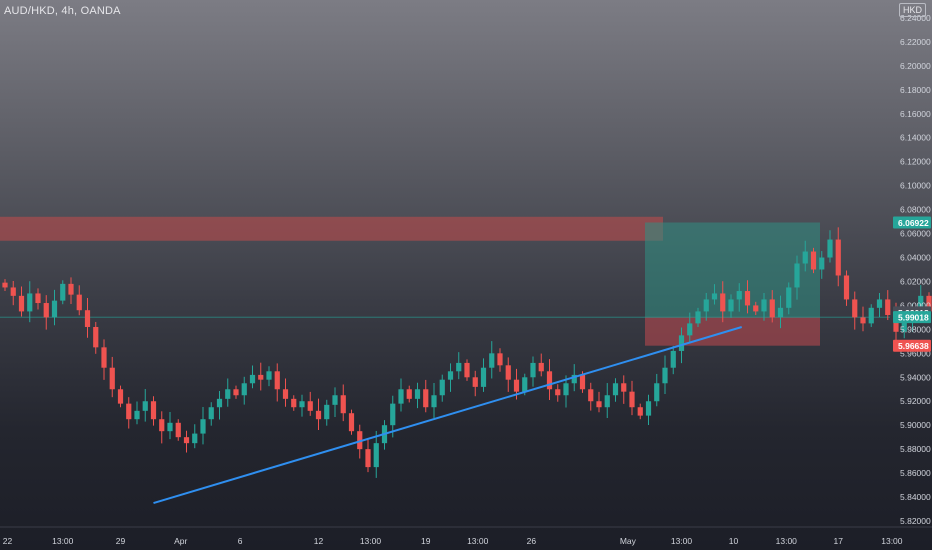 This screenshot has width=932, height=550. I want to click on entry-price-tag-bg, so click(912, 317).